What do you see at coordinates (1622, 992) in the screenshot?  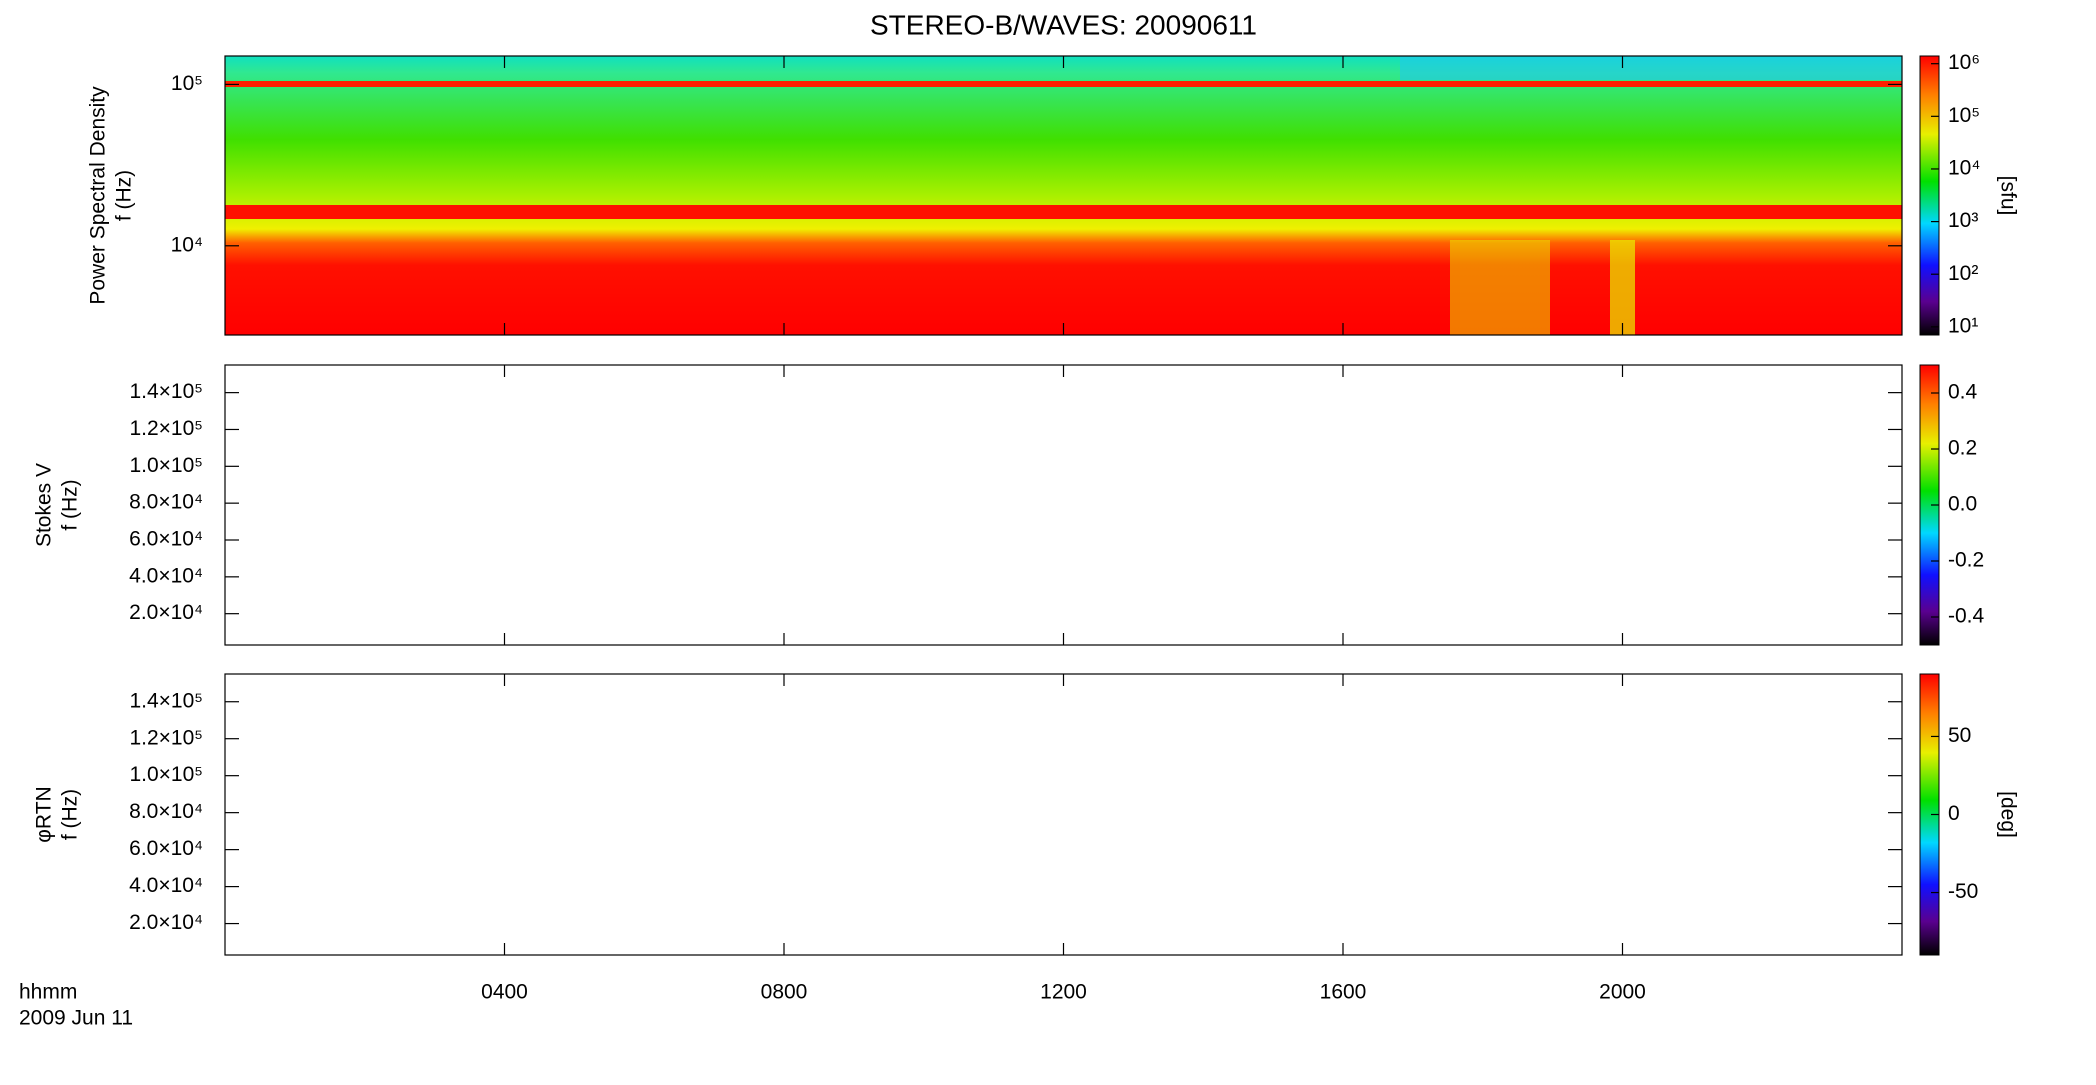 I see `x-tick-label: 2000` at bounding box center [1622, 992].